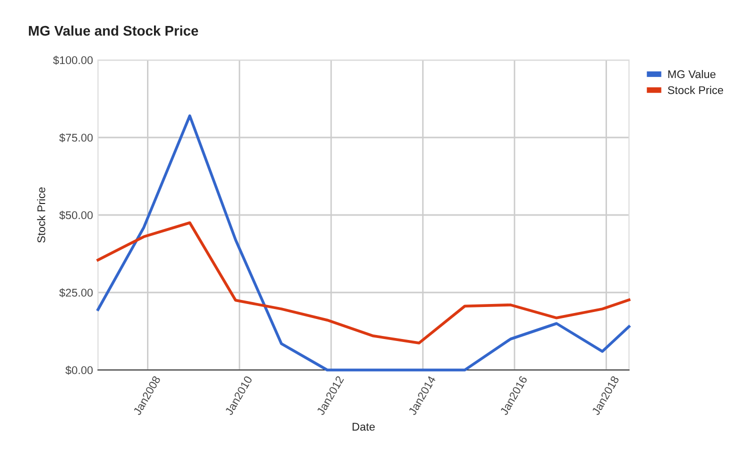 The height and width of the screenshot is (468, 752). Describe the element at coordinates (79, 370) in the screenshot. I see `y-tick-label: $0.00` at that location.